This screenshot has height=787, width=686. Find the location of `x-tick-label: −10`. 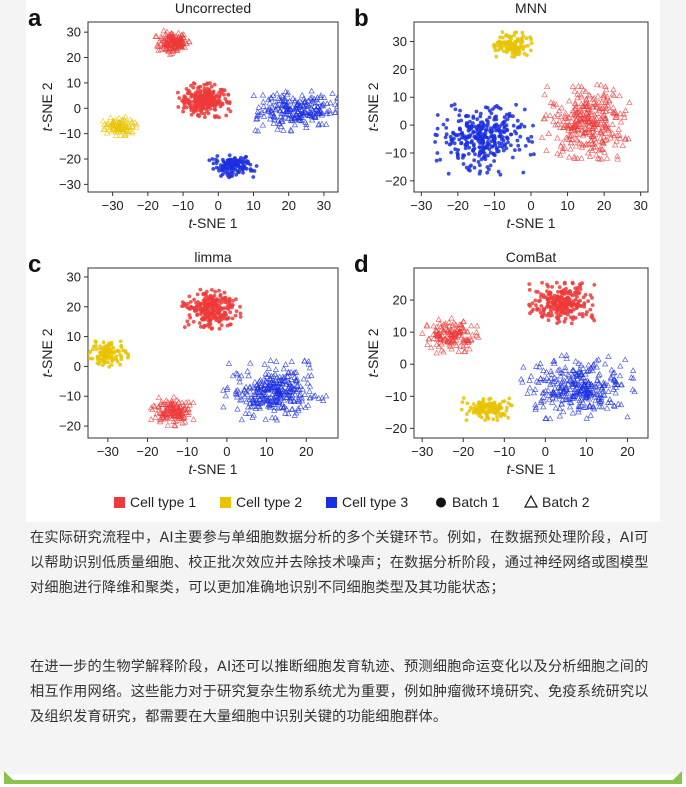

x-tick-label: −10 is located at coordinates (504, 451).